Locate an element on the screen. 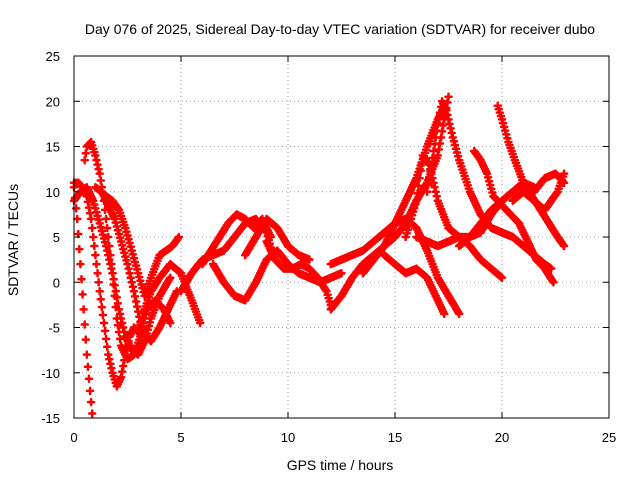 The width and height of the screenshot is (640, 480). series-sat-j is located at coordinates (299, 273).